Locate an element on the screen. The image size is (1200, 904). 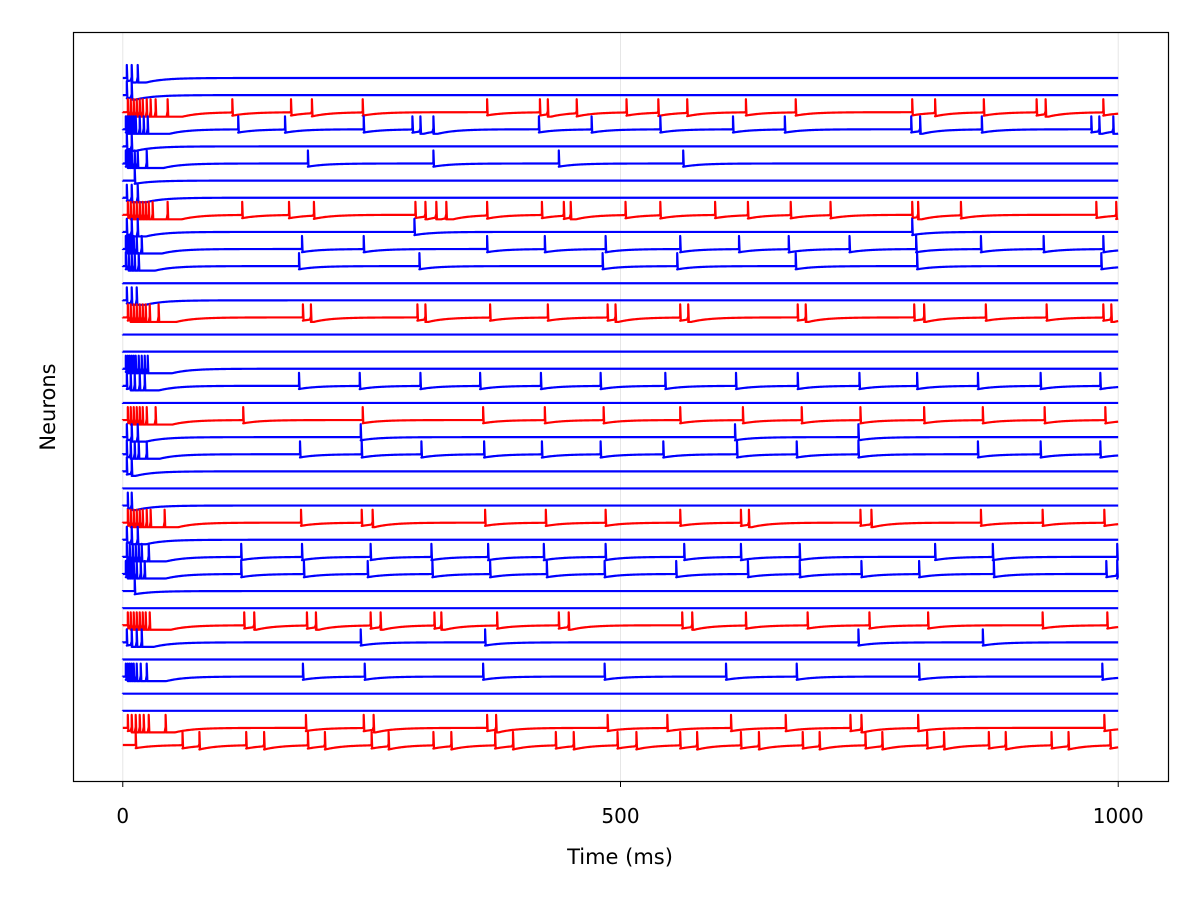
x-axis-label: Time (ms) is located at coordinates (619, 857).